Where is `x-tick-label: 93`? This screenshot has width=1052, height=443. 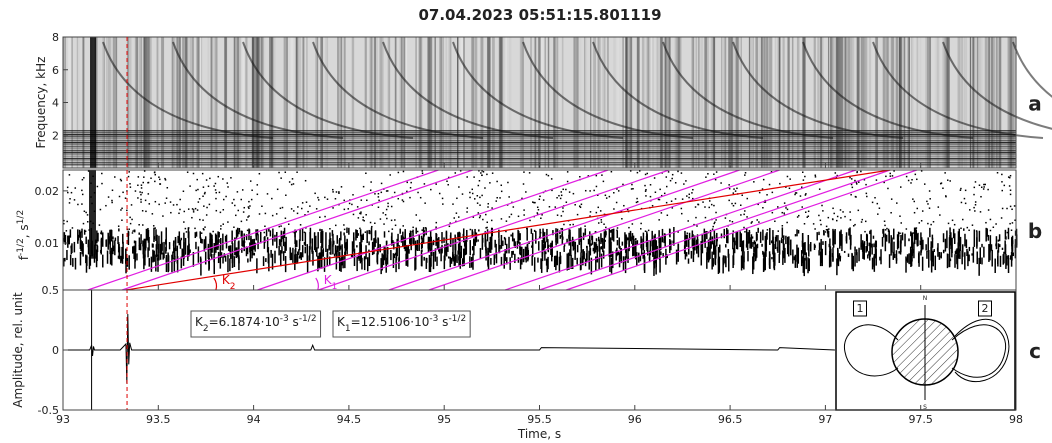
x-tick-label: 93 is located at coordinates (63, 419).